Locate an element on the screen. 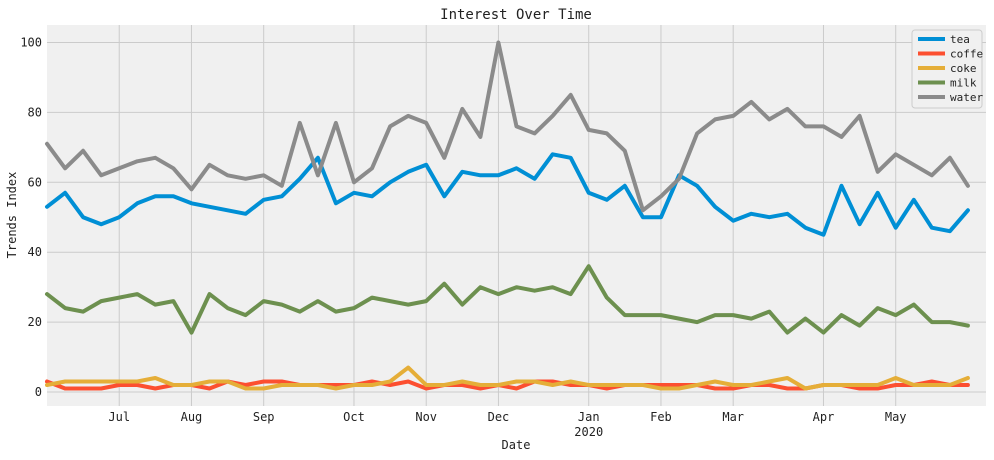  legend-box is located at coordinates (947, 69).